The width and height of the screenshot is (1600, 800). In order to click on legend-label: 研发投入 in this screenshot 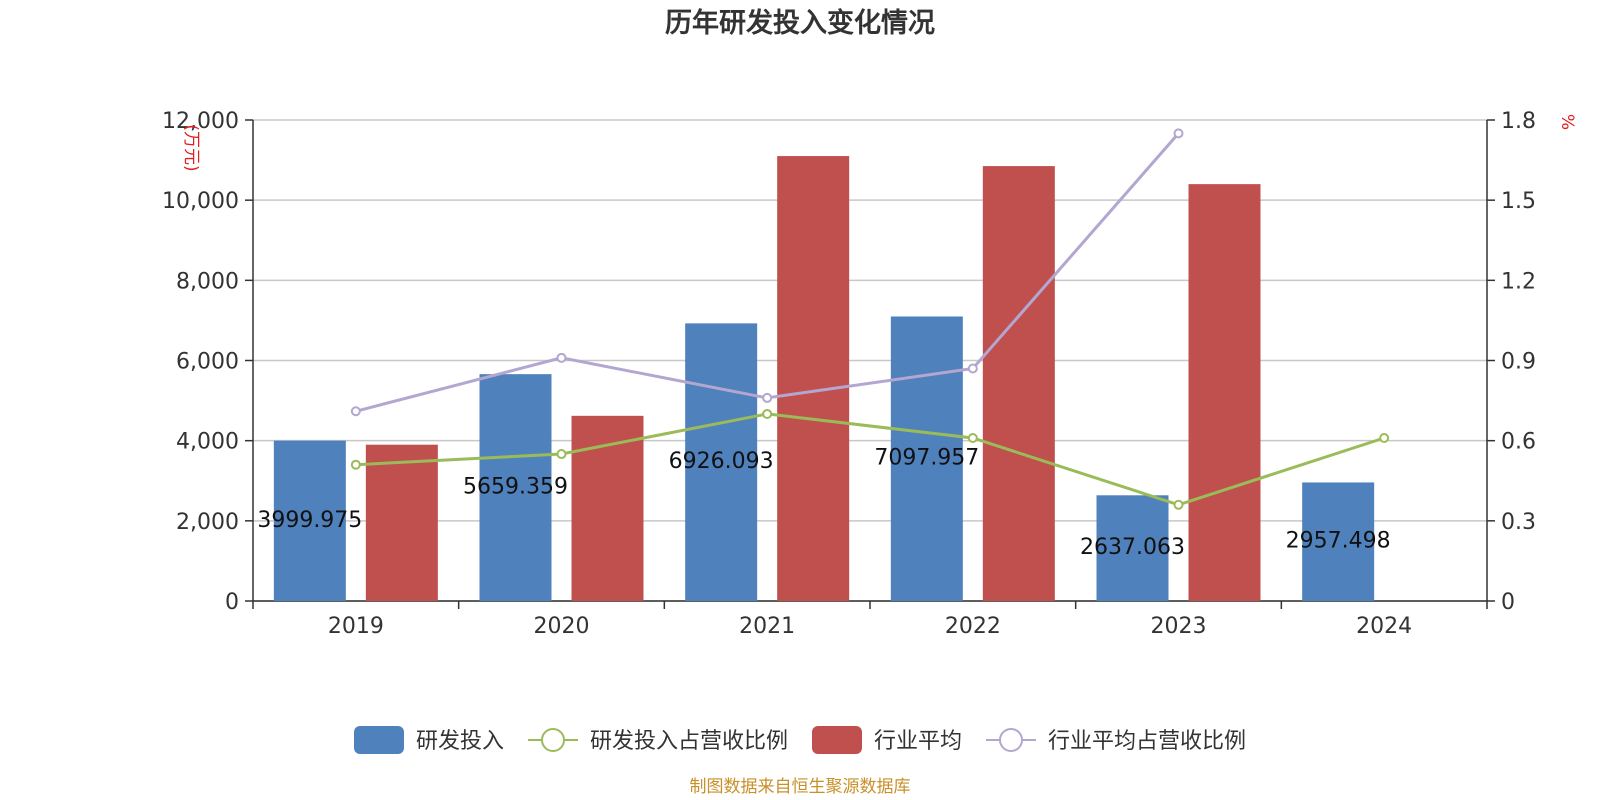, I will do `click(460, 741)`.